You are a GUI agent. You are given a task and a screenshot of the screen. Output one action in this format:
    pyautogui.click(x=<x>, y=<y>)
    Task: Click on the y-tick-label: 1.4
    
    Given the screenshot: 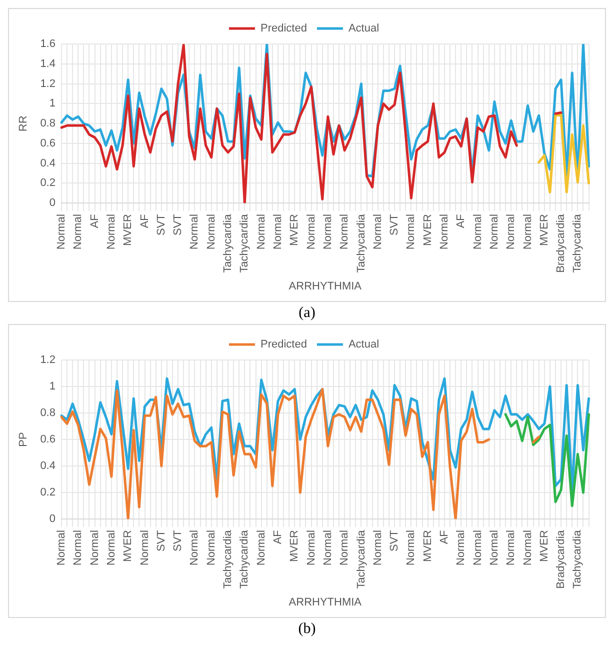 What is the action you would take?
    pyautogui.click(x=48, y=64)
    